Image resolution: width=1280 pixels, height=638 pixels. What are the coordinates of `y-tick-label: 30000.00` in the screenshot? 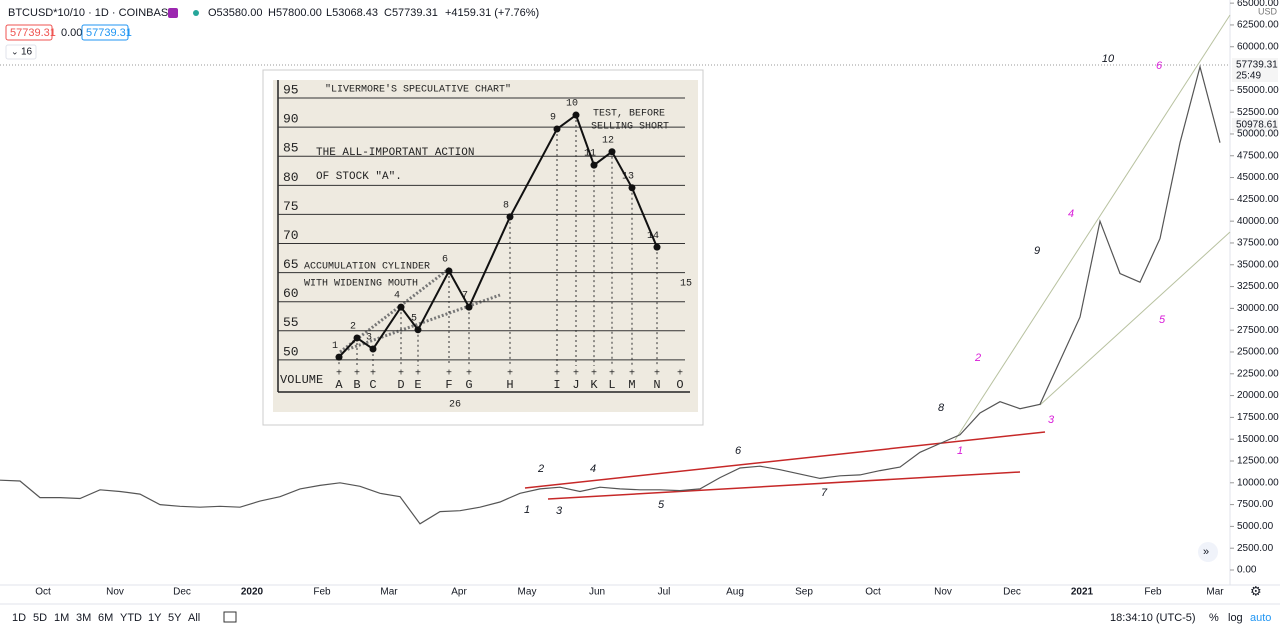 It's located at (1258, 308).